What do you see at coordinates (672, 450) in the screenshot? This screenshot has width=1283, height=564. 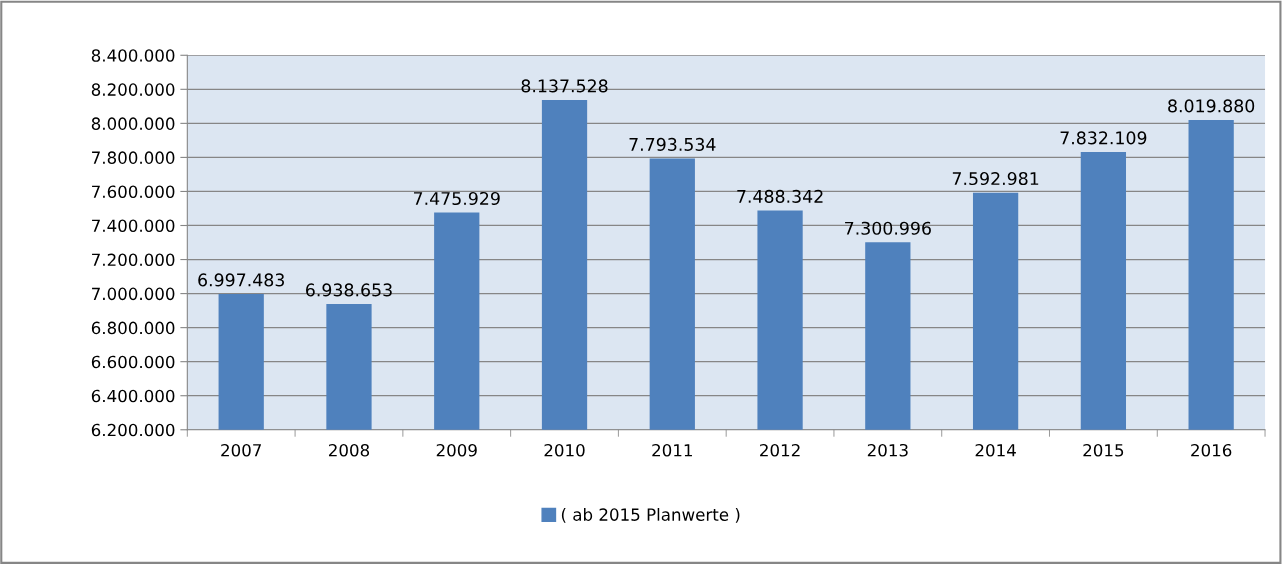 I see `x-tick-label: 2011` at bounding box center [672, 450].